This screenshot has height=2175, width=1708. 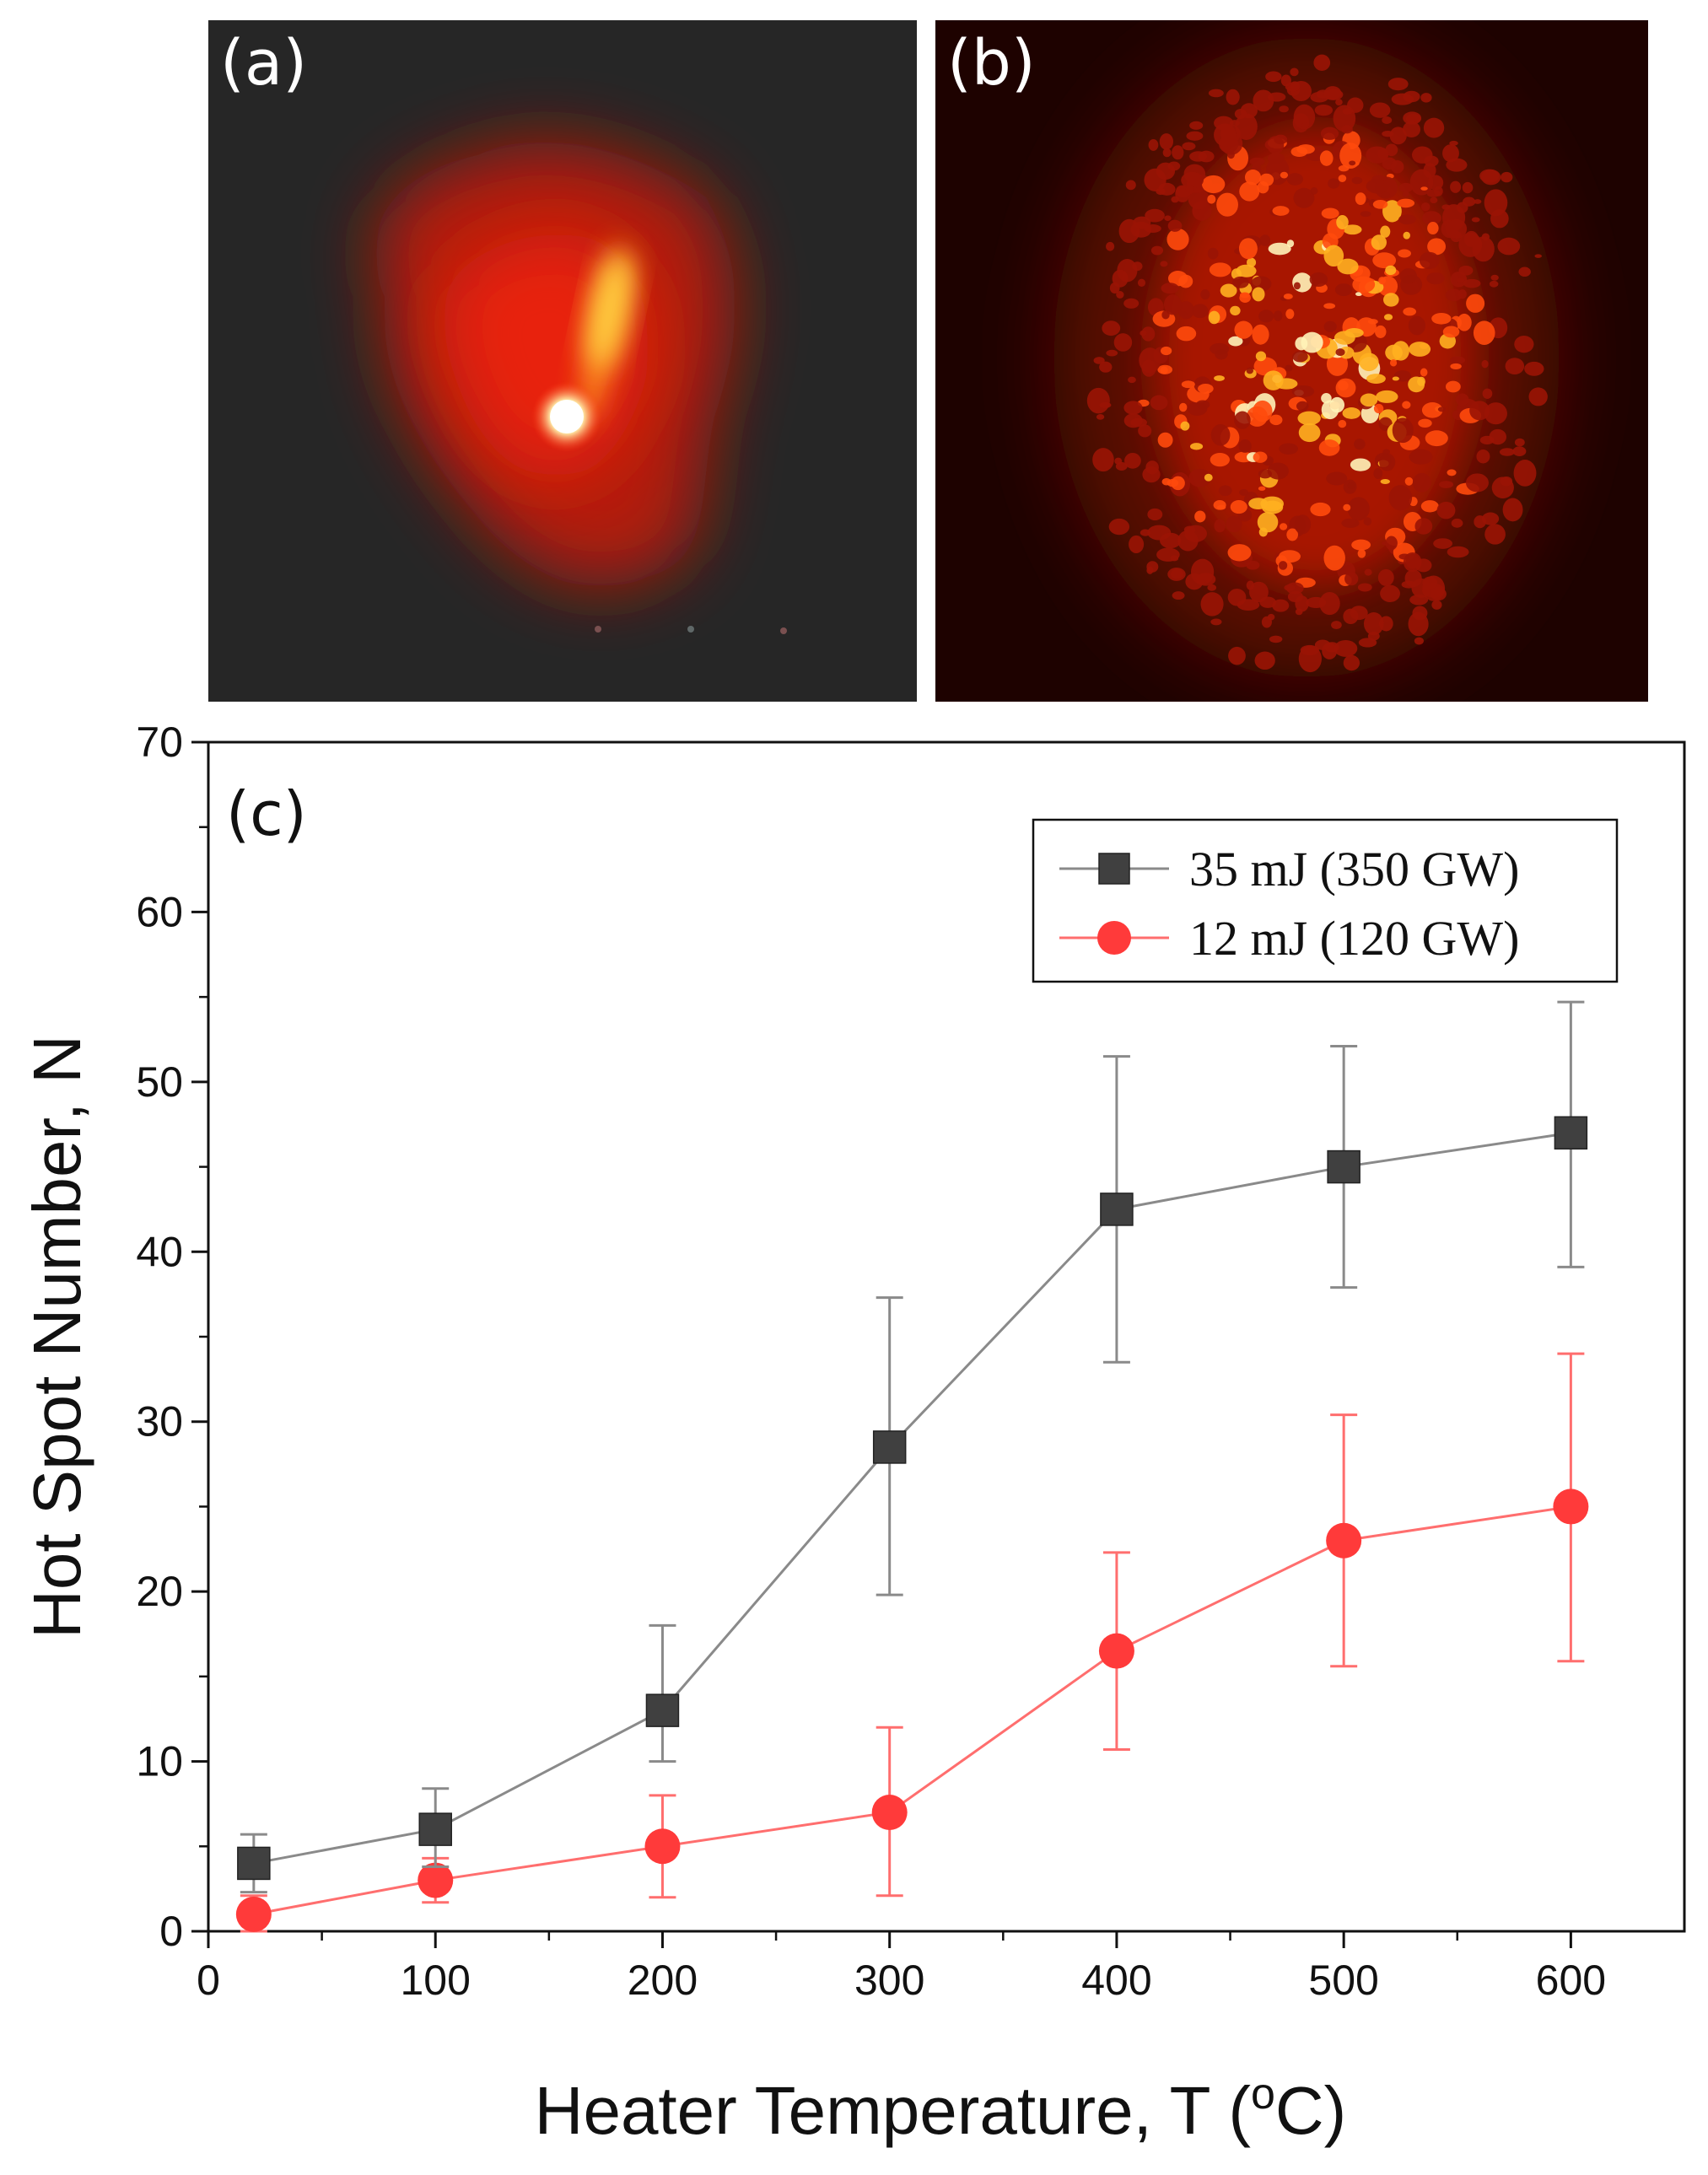 I want to click on y-tick-label: 30, so click(x=159, y=1422).